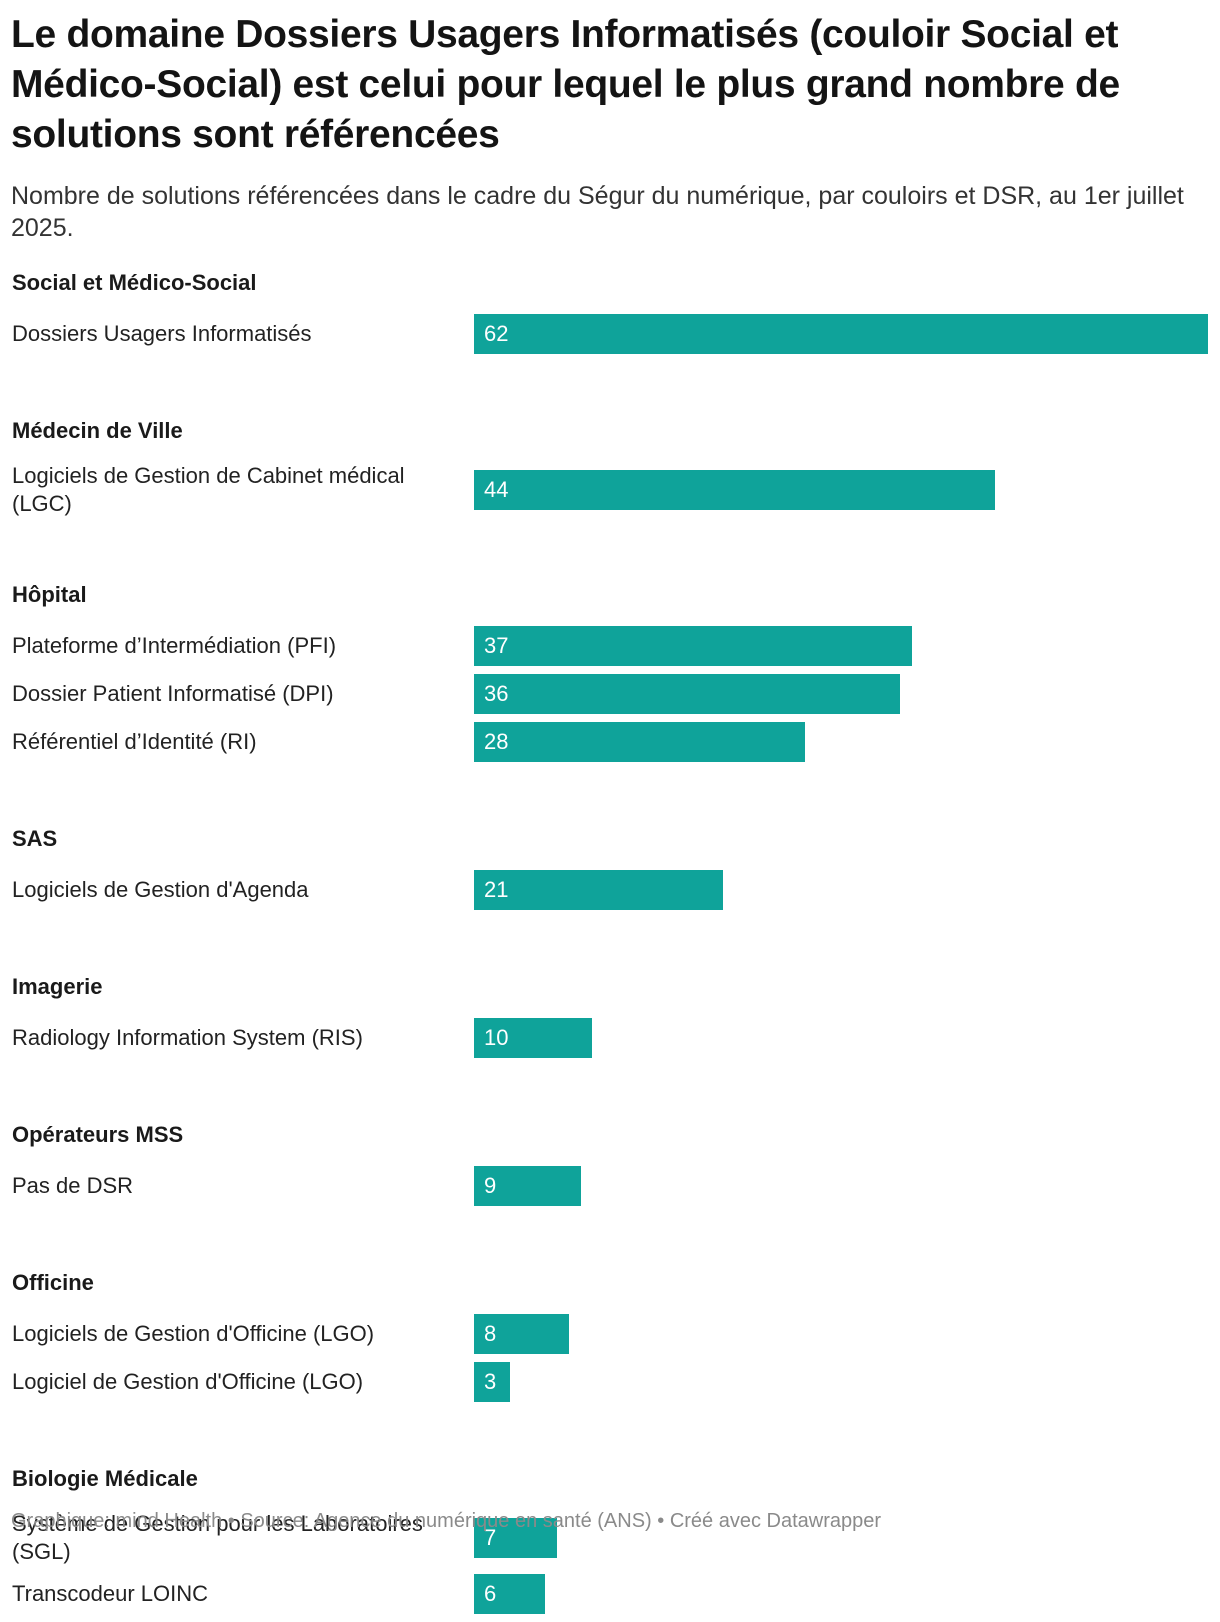 This screenshot has height=1622, width=1220. Describe the element at coordinates (134, 282) in the screenshot. I see `group-label: Social et Médico-Social` at that location.